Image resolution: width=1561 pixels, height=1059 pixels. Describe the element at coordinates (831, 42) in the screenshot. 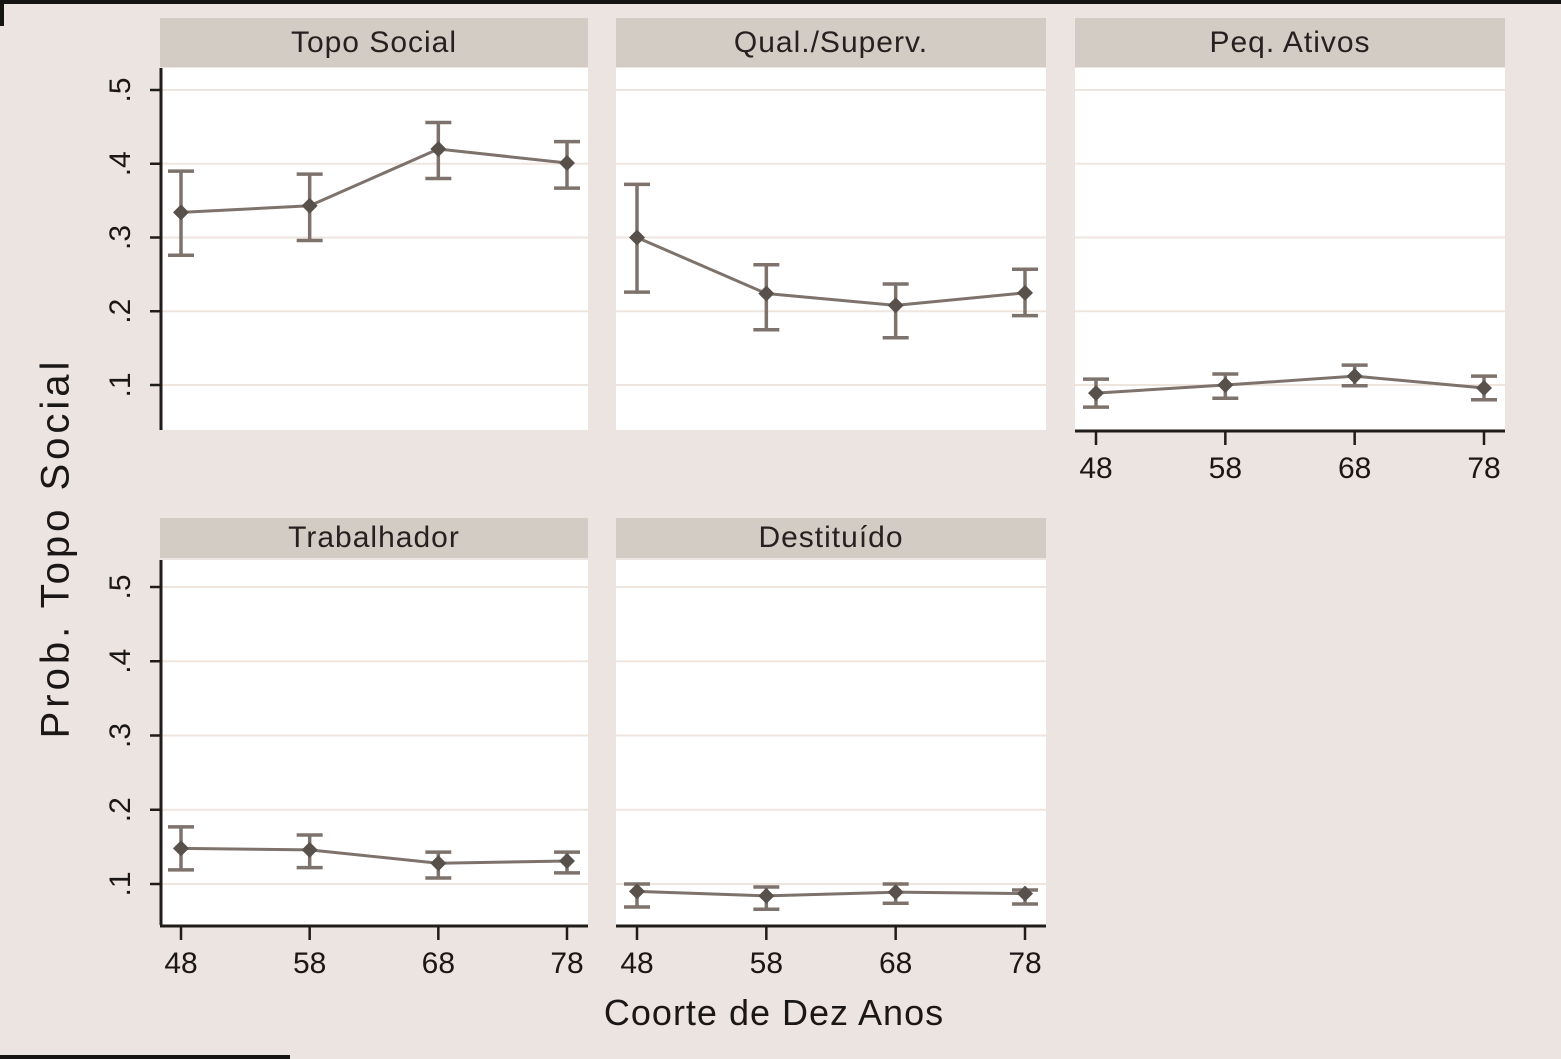

I see `panel-header-qual-superv: Qual./Superv.` at that location.